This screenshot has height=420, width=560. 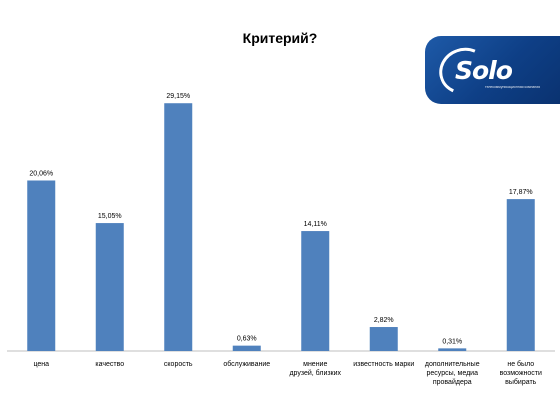 I want to click on x-tick-label-line: провайдера, so click(x=452, y=382).